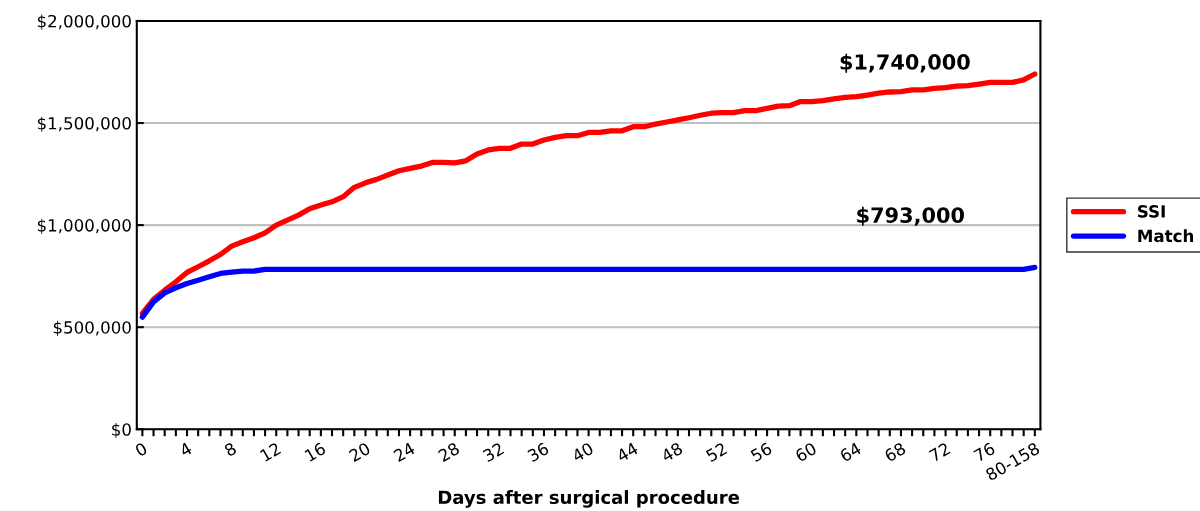 The image size is (1200, 511). Describe the element at coordinates (141, 449) in the screenshot. I see `x-tick-label: 0` at that location.